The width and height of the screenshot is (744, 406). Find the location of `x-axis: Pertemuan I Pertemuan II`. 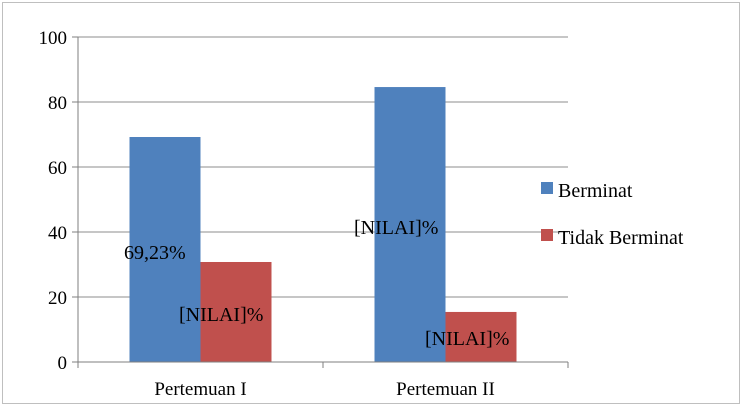

x-axis: Pertemuan I Pertemuan II is located at coordinates (323, 380).